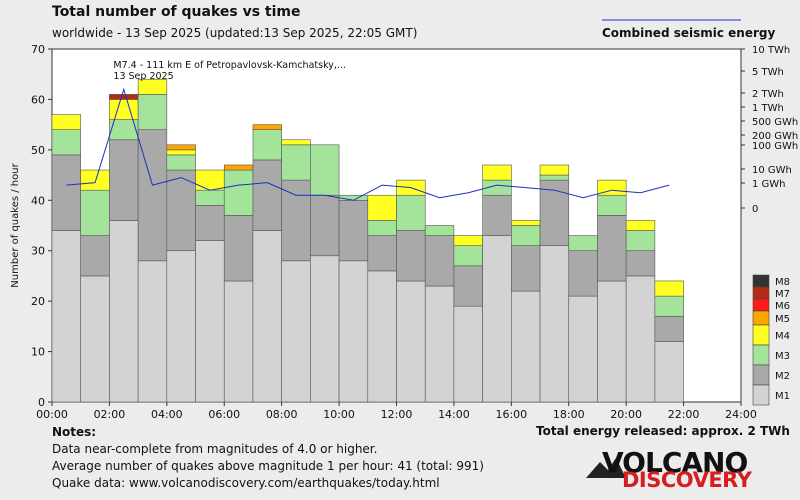 The image size is (800, 500). Describe the element at coordinates (768, 72) in the screenshot. I see `right-tick-label: 5 TWh` at that location.